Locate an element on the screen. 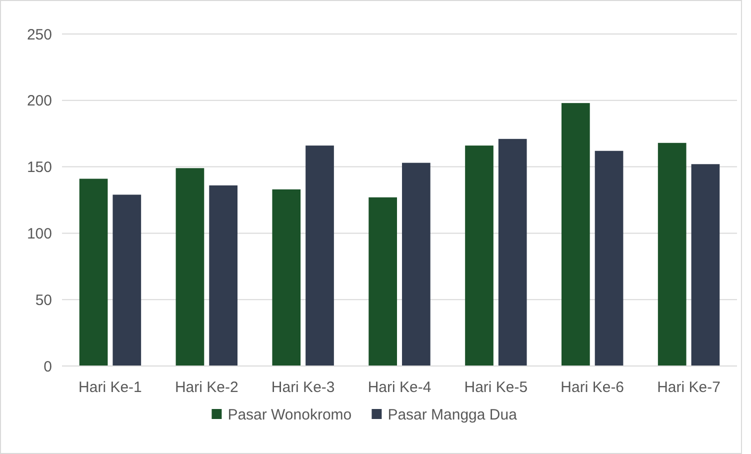 The width and height of the screenshot is (751, 454). x-tick-label: Hari Ke-7 is located at coordinates (688, 387).